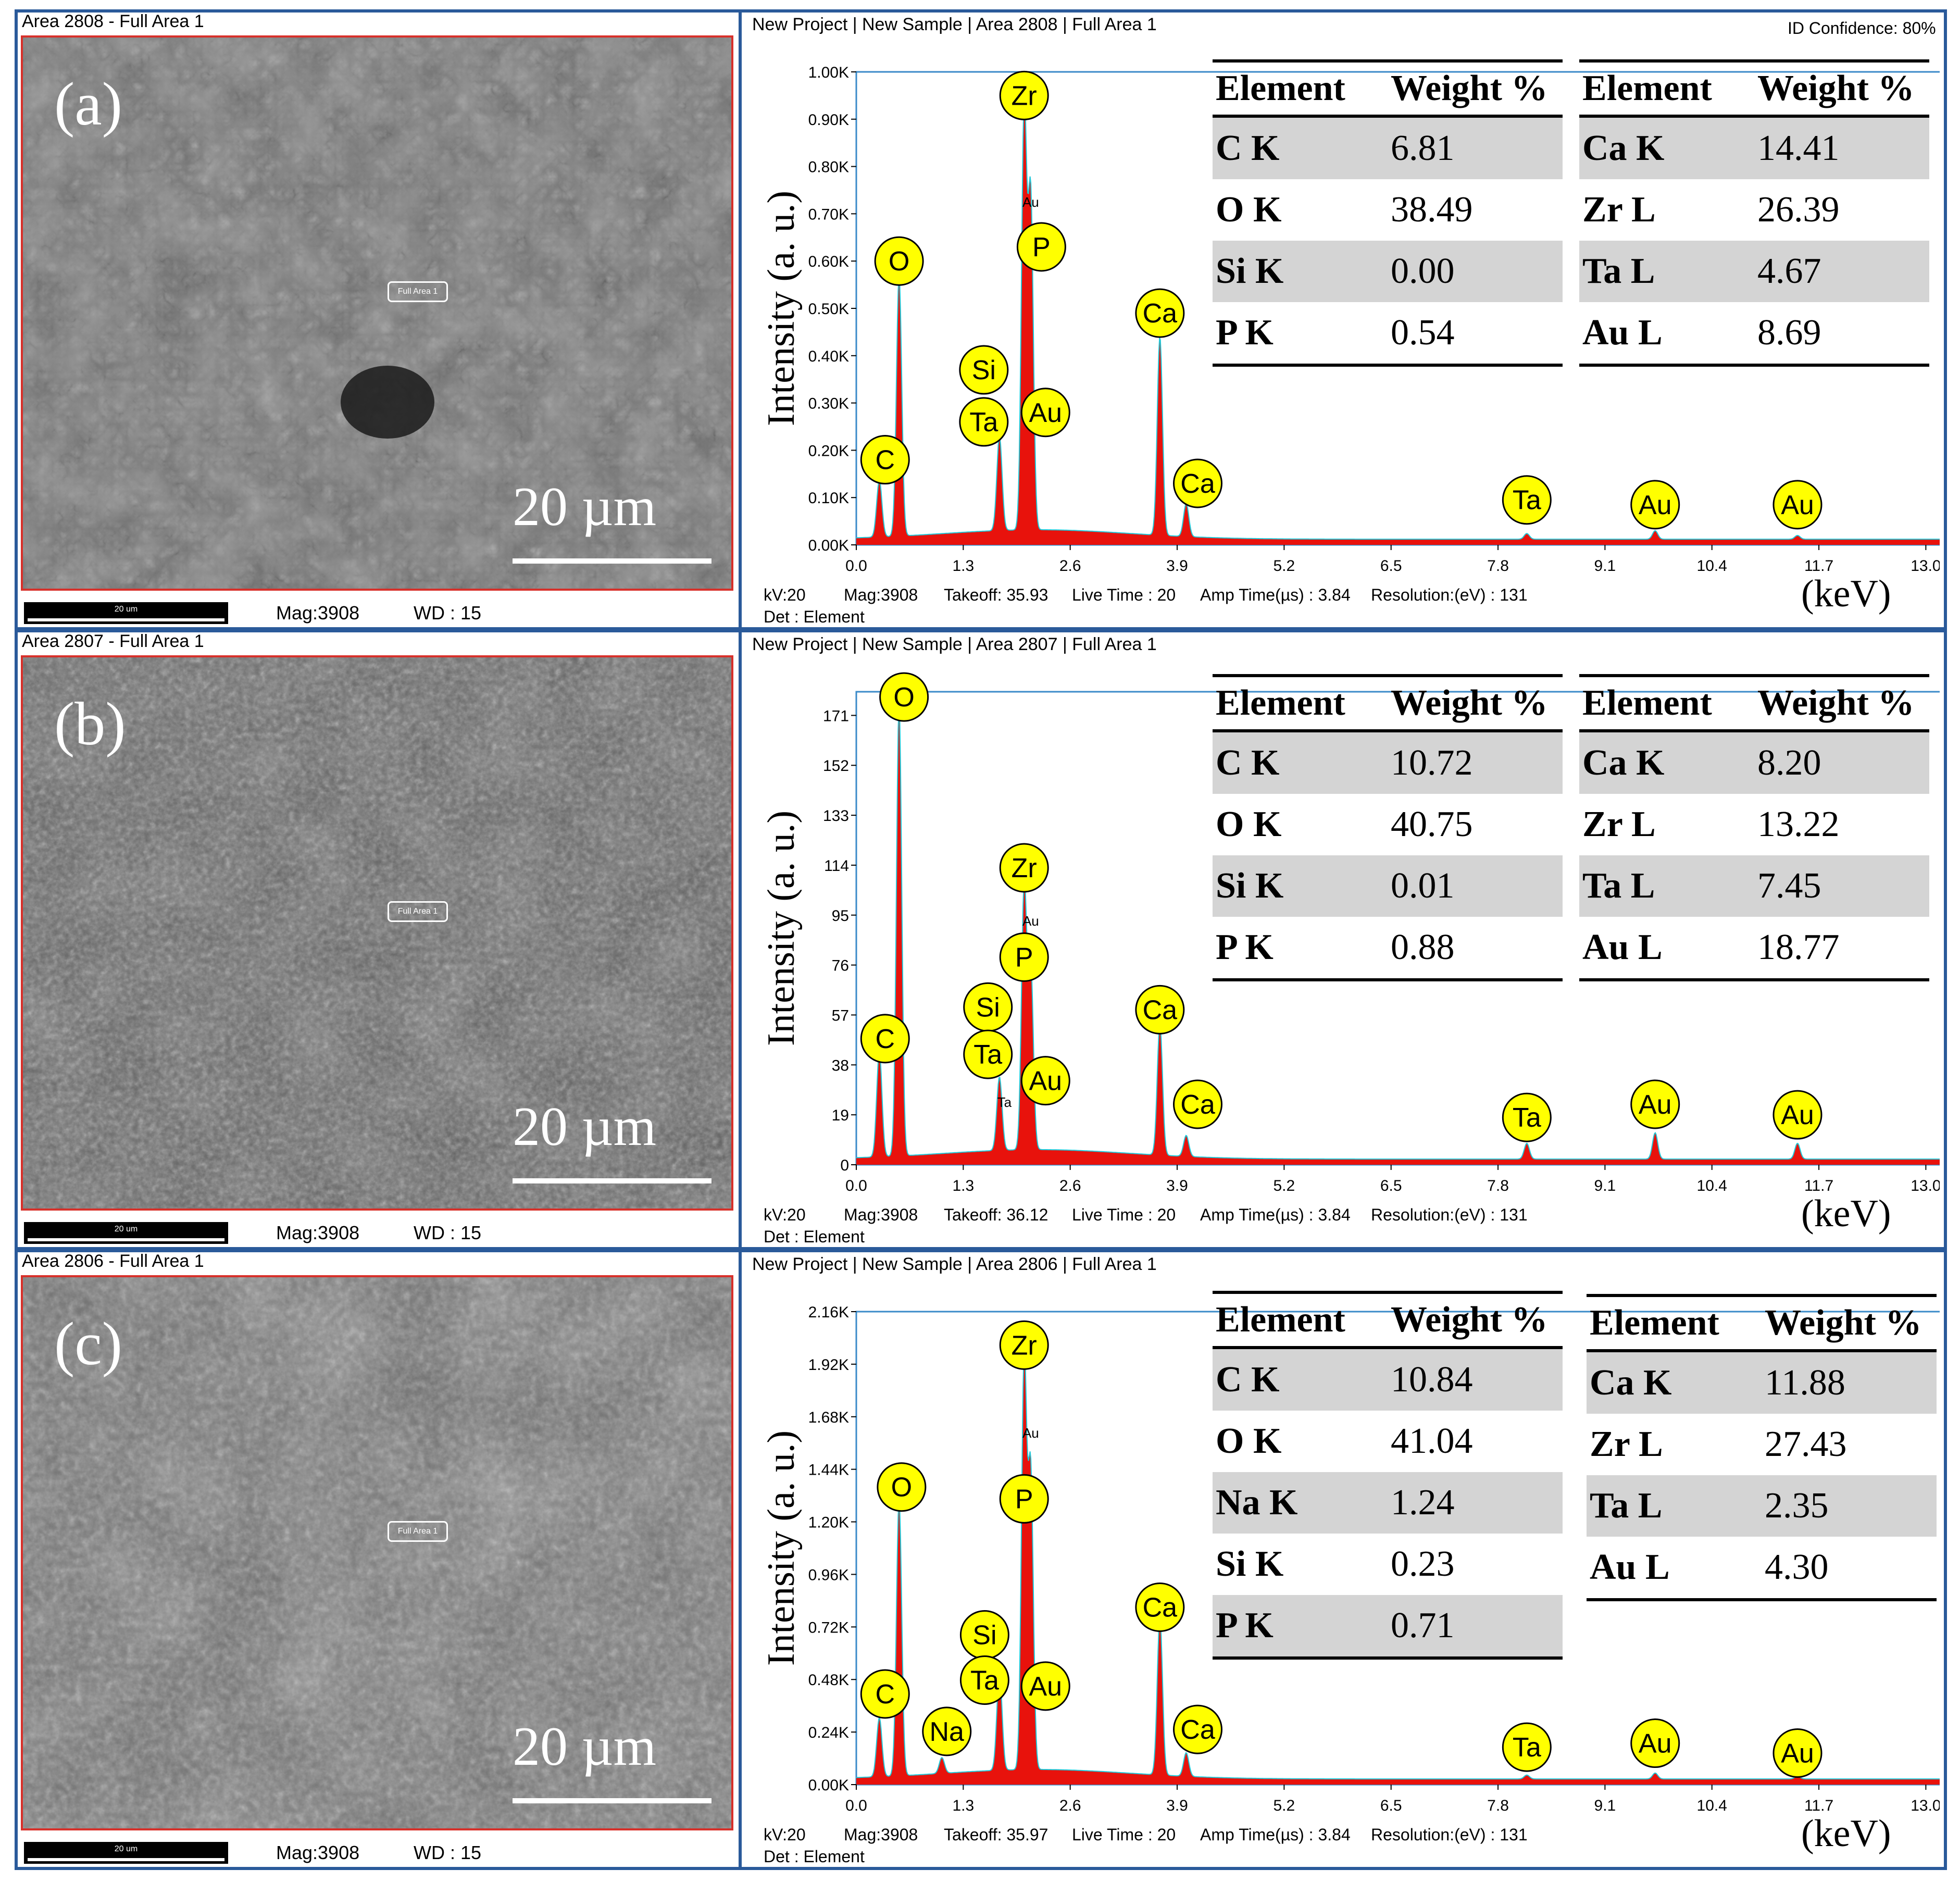 Image resolution: width=1960 pixels, height=1894 pixels. What do you see at coordinates (1005, 1102) in the screenshot?
I see `peak-small-label: Ta` at bounding box center [1005, 1102].